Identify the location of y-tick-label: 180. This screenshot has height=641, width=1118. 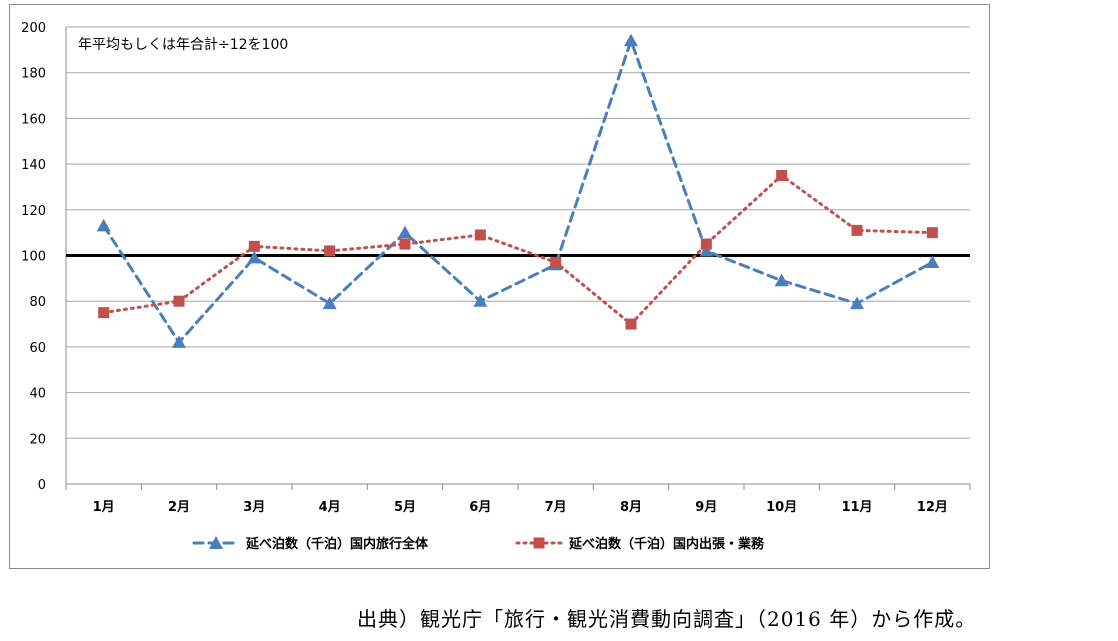
(33, 74).